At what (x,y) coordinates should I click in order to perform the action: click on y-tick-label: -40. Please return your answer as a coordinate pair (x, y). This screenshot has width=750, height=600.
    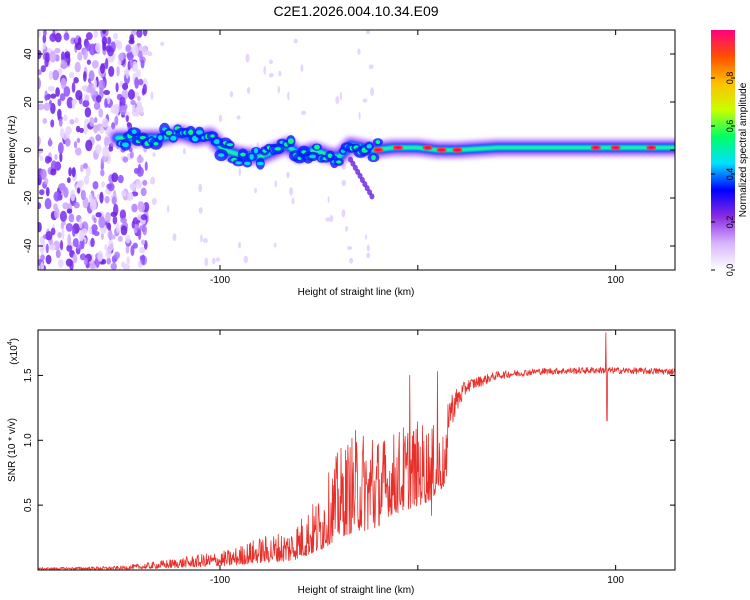
    Looking at the image, I should click on (28, 245).